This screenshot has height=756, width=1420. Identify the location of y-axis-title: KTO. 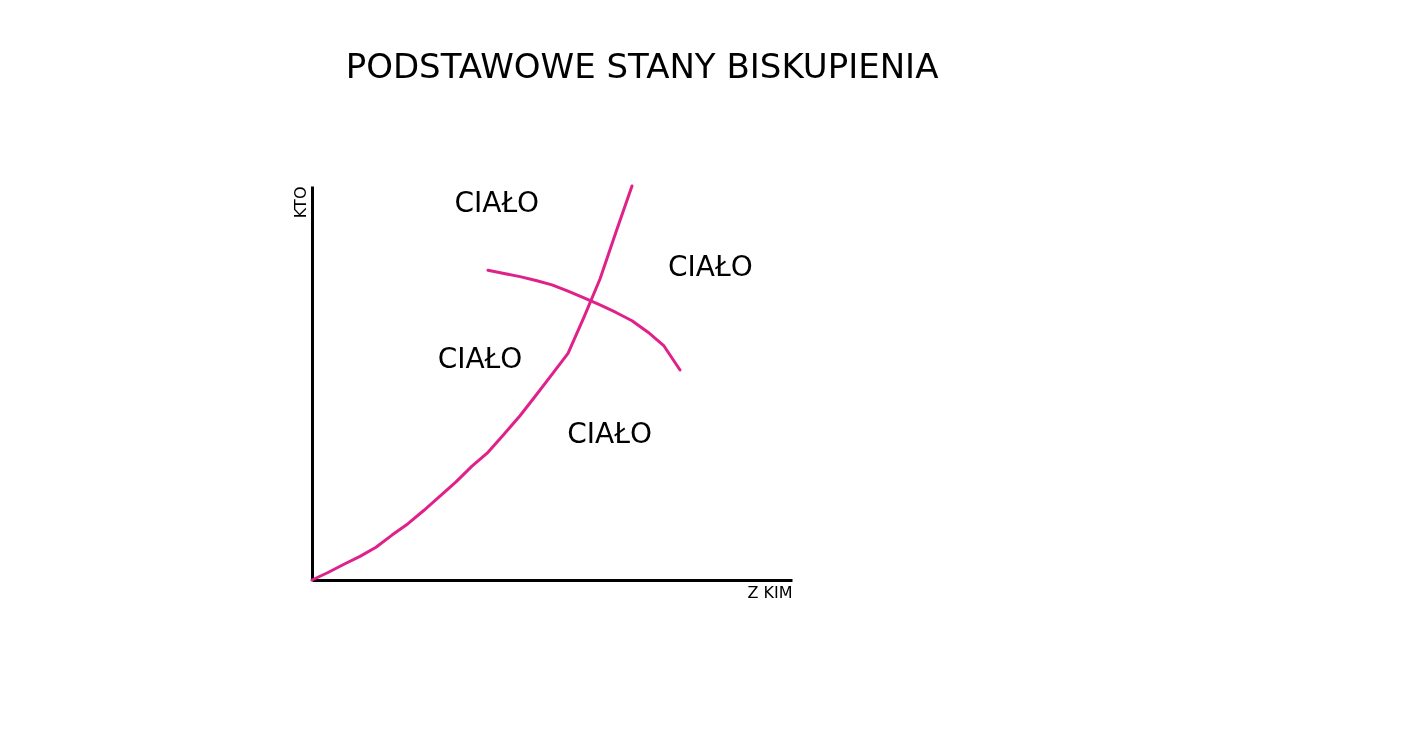
(300, 202).